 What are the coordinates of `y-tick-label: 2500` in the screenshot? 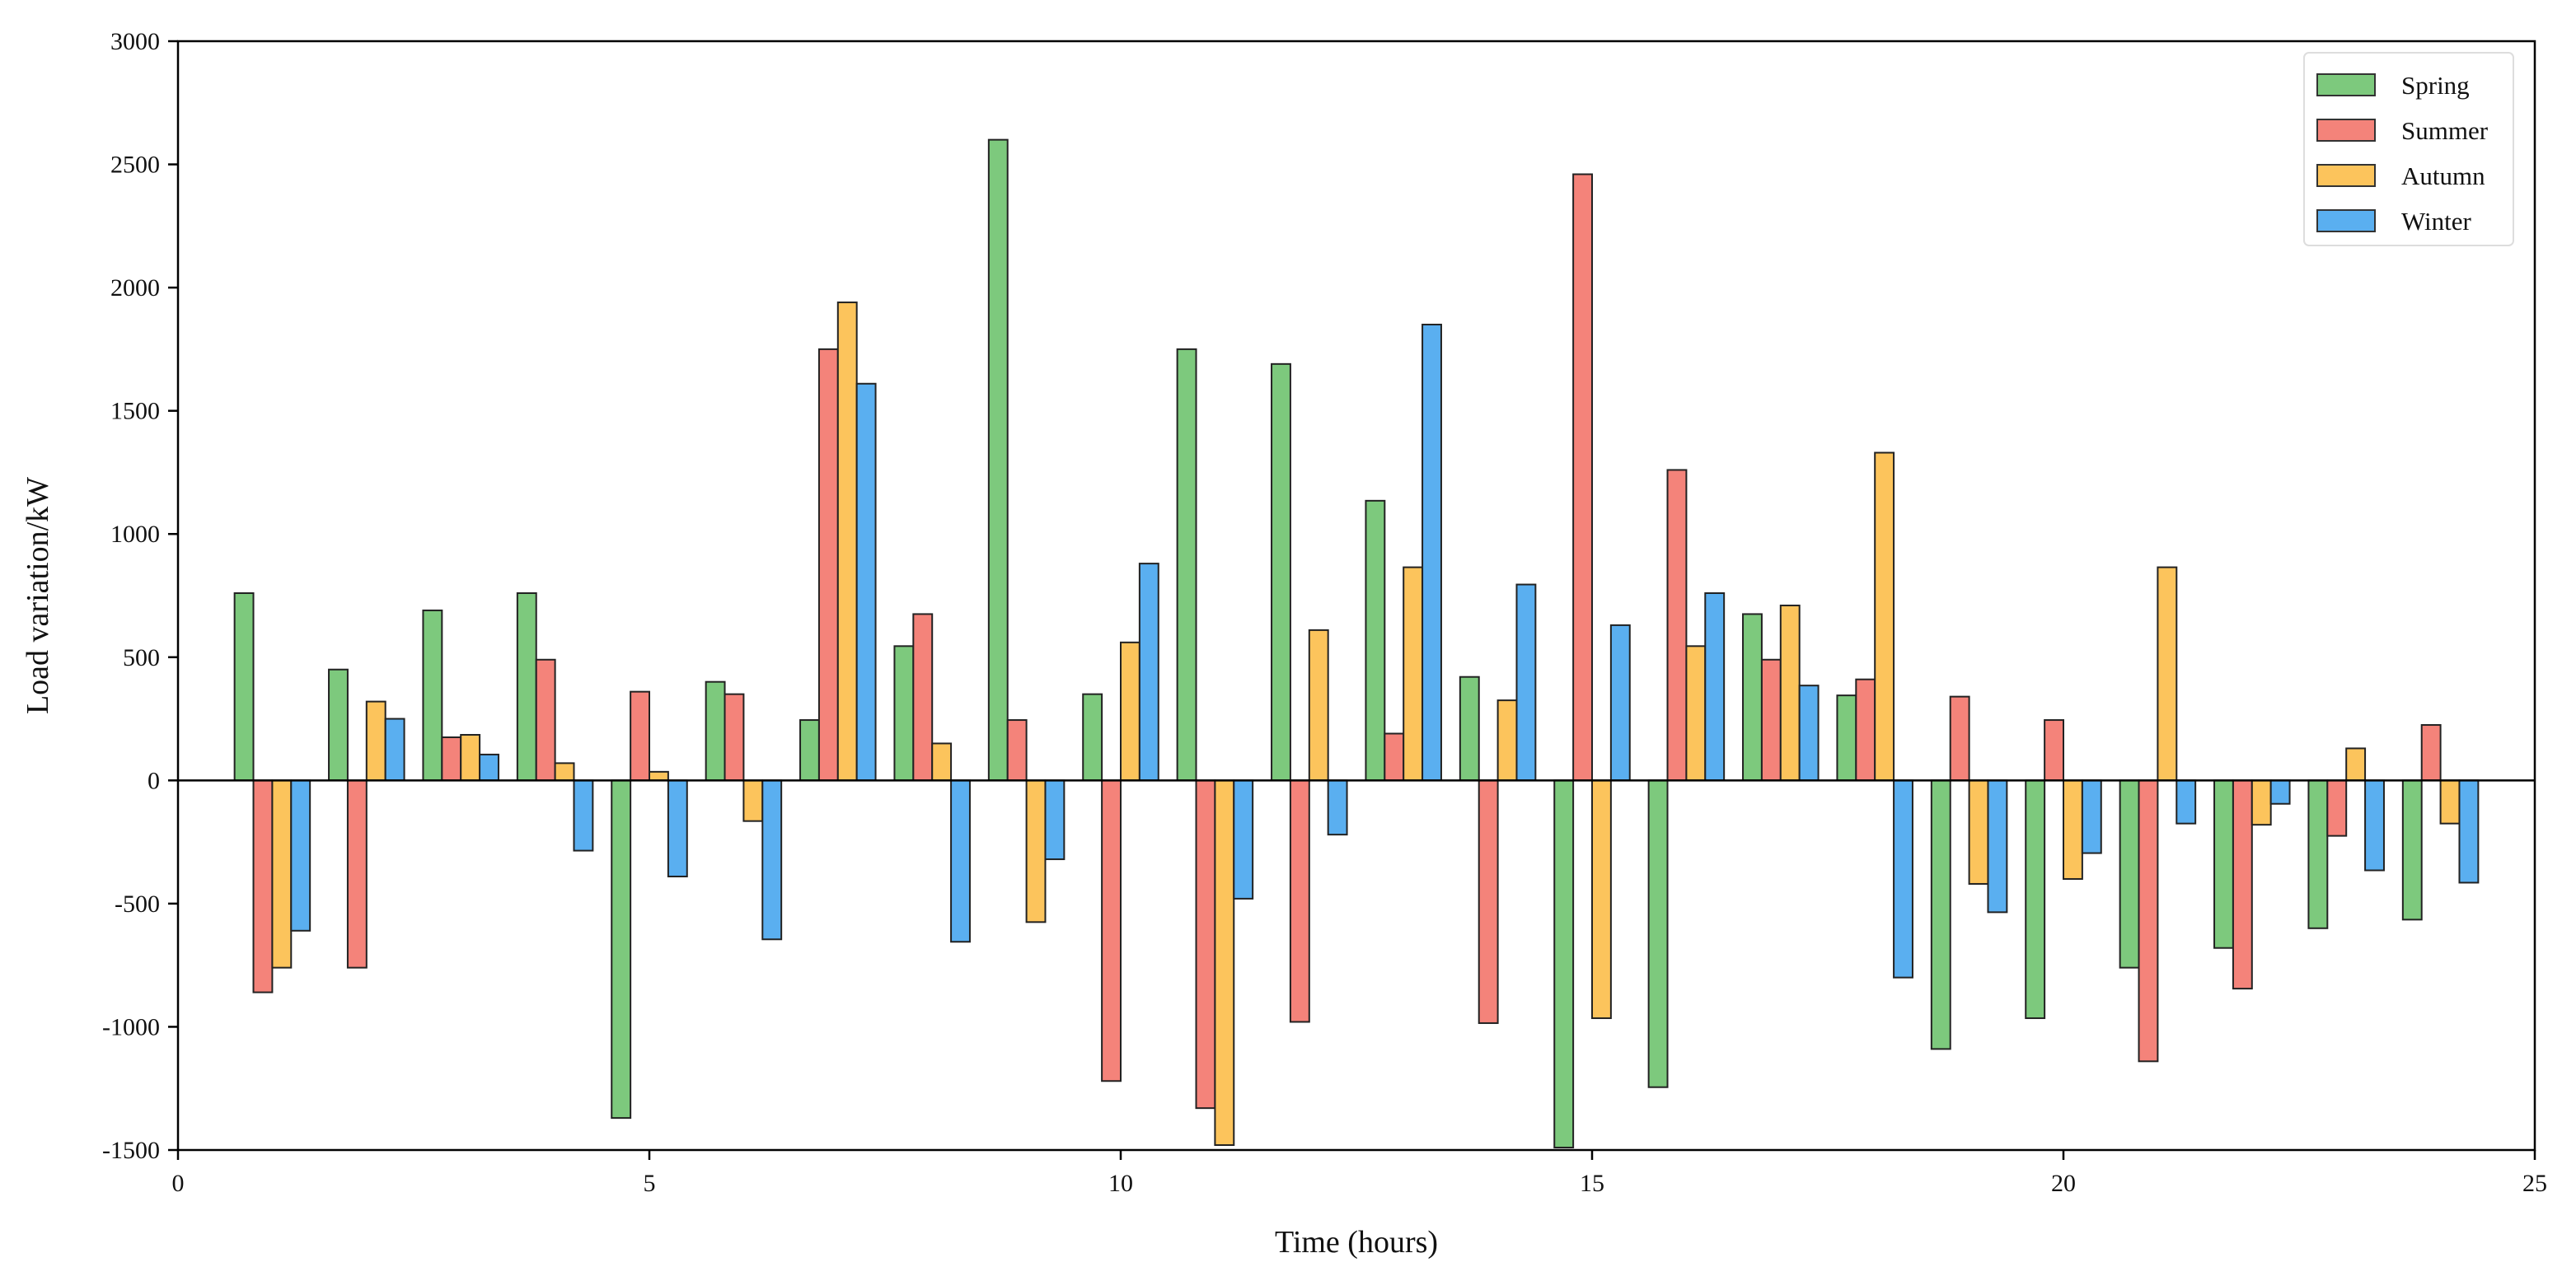 It's located at (135, 165).